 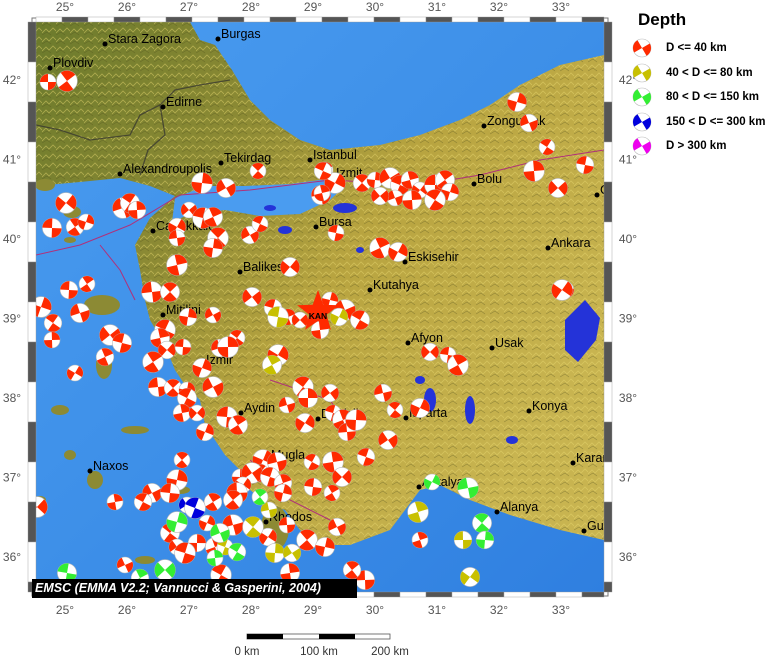 I want to click on legend-item: 150 < D <= 300 km, so click(x=700, y=122).